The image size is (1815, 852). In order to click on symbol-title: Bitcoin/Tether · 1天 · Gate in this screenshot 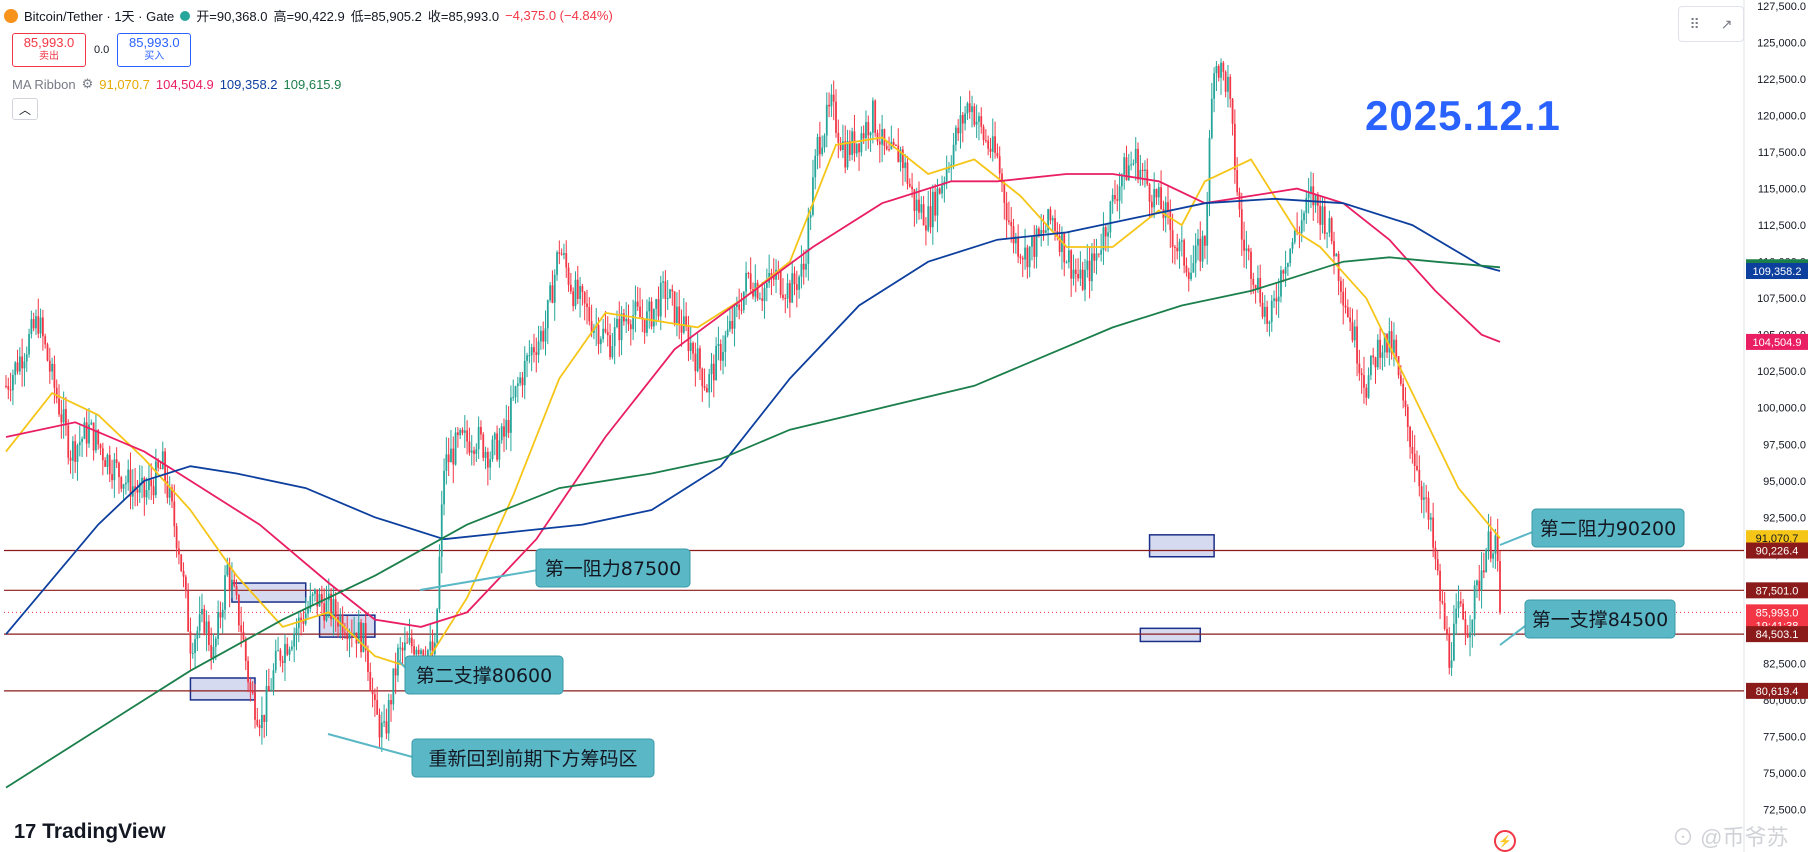, I will do `click(99, 16)`.